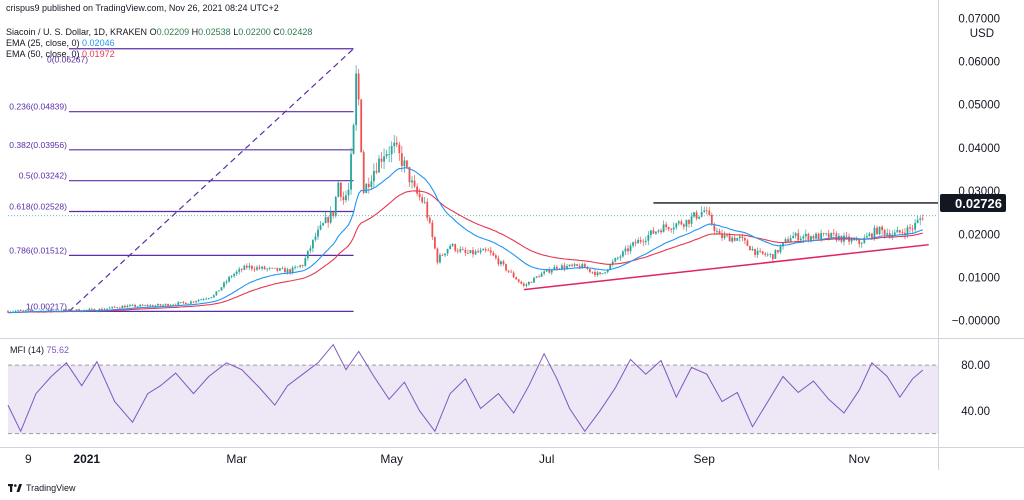  Describe the element at coordinates (42, 488) in the screenshot. I see `tradingview-footer: TradingView` at that location.